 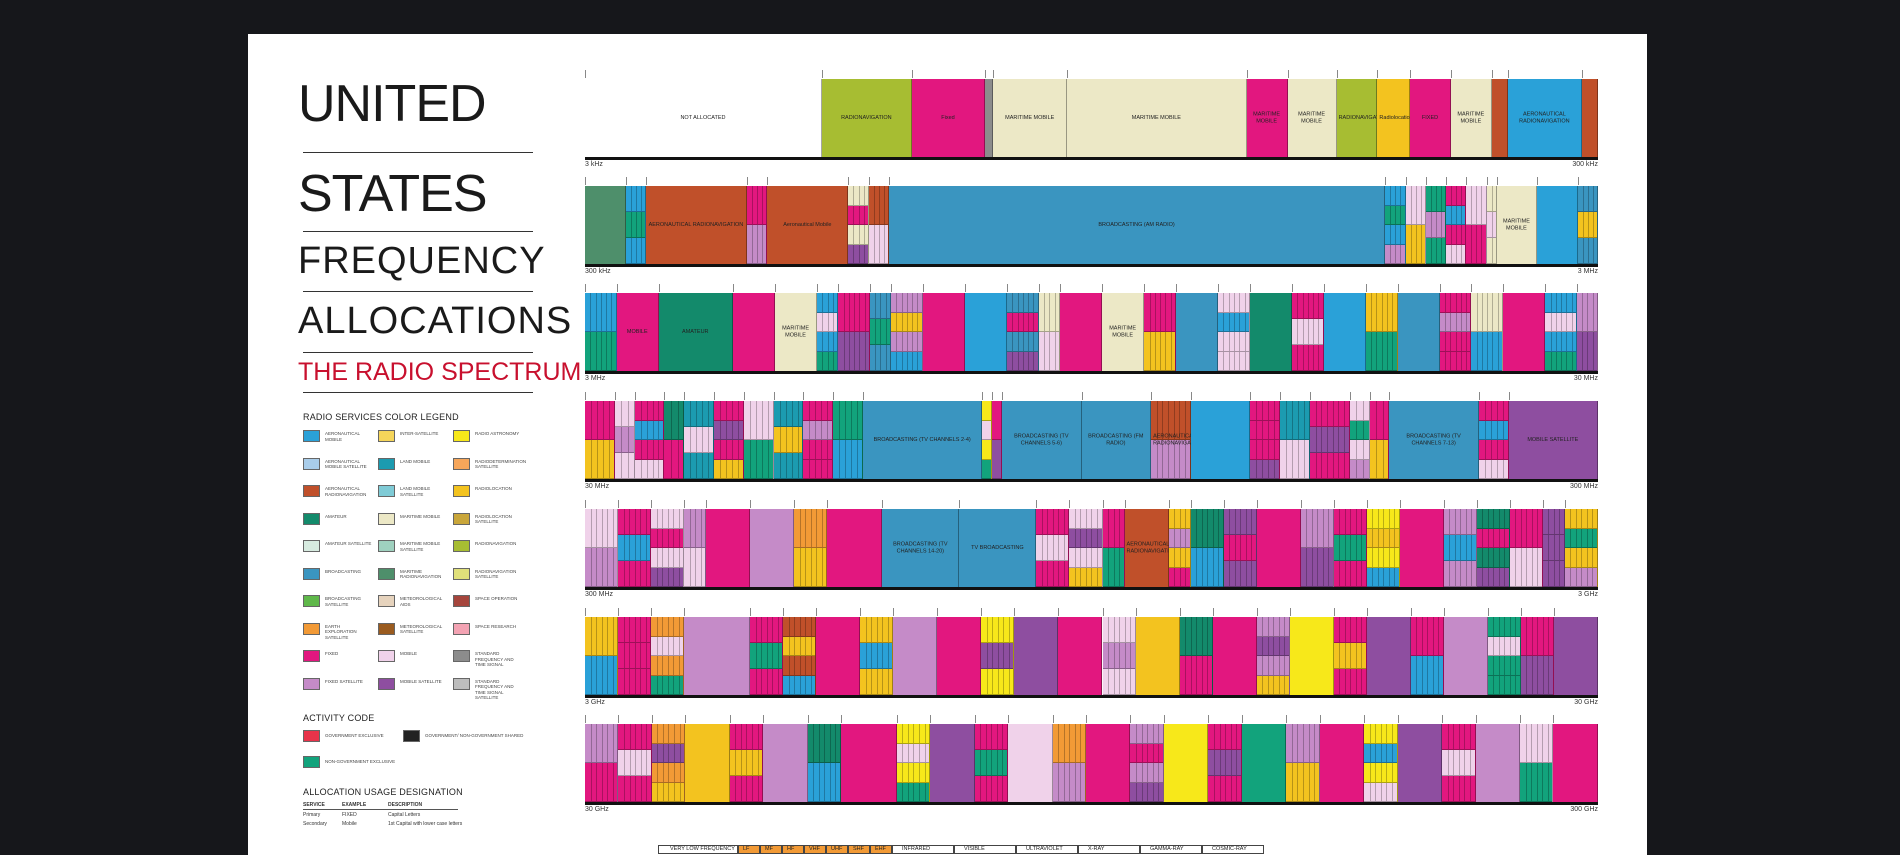 I want to click on legend-label: RADIOLOCATION, so click(x=493, y=488).